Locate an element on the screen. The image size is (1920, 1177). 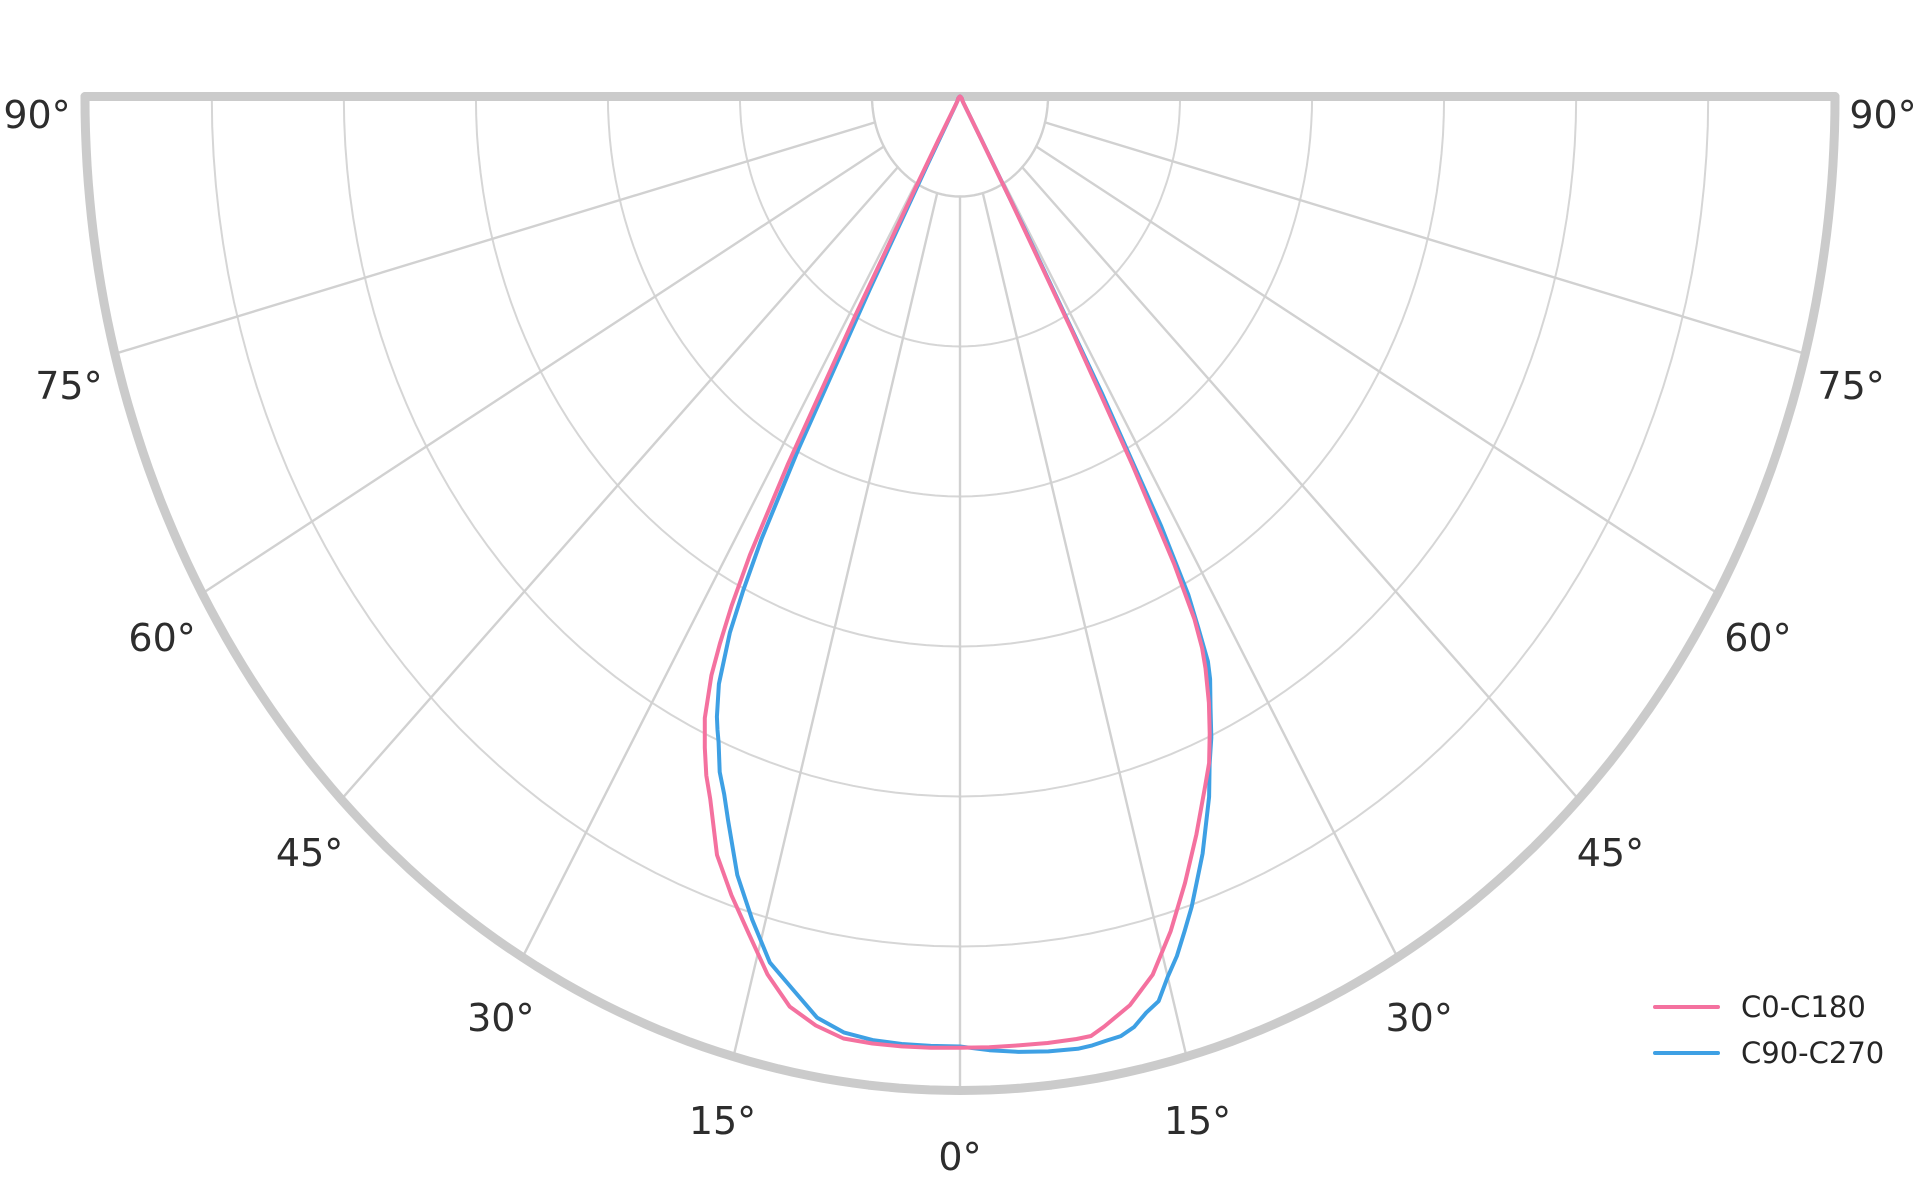
legend-item-c0-c180: C0-C180 is located at coordinates (1768, 1007).